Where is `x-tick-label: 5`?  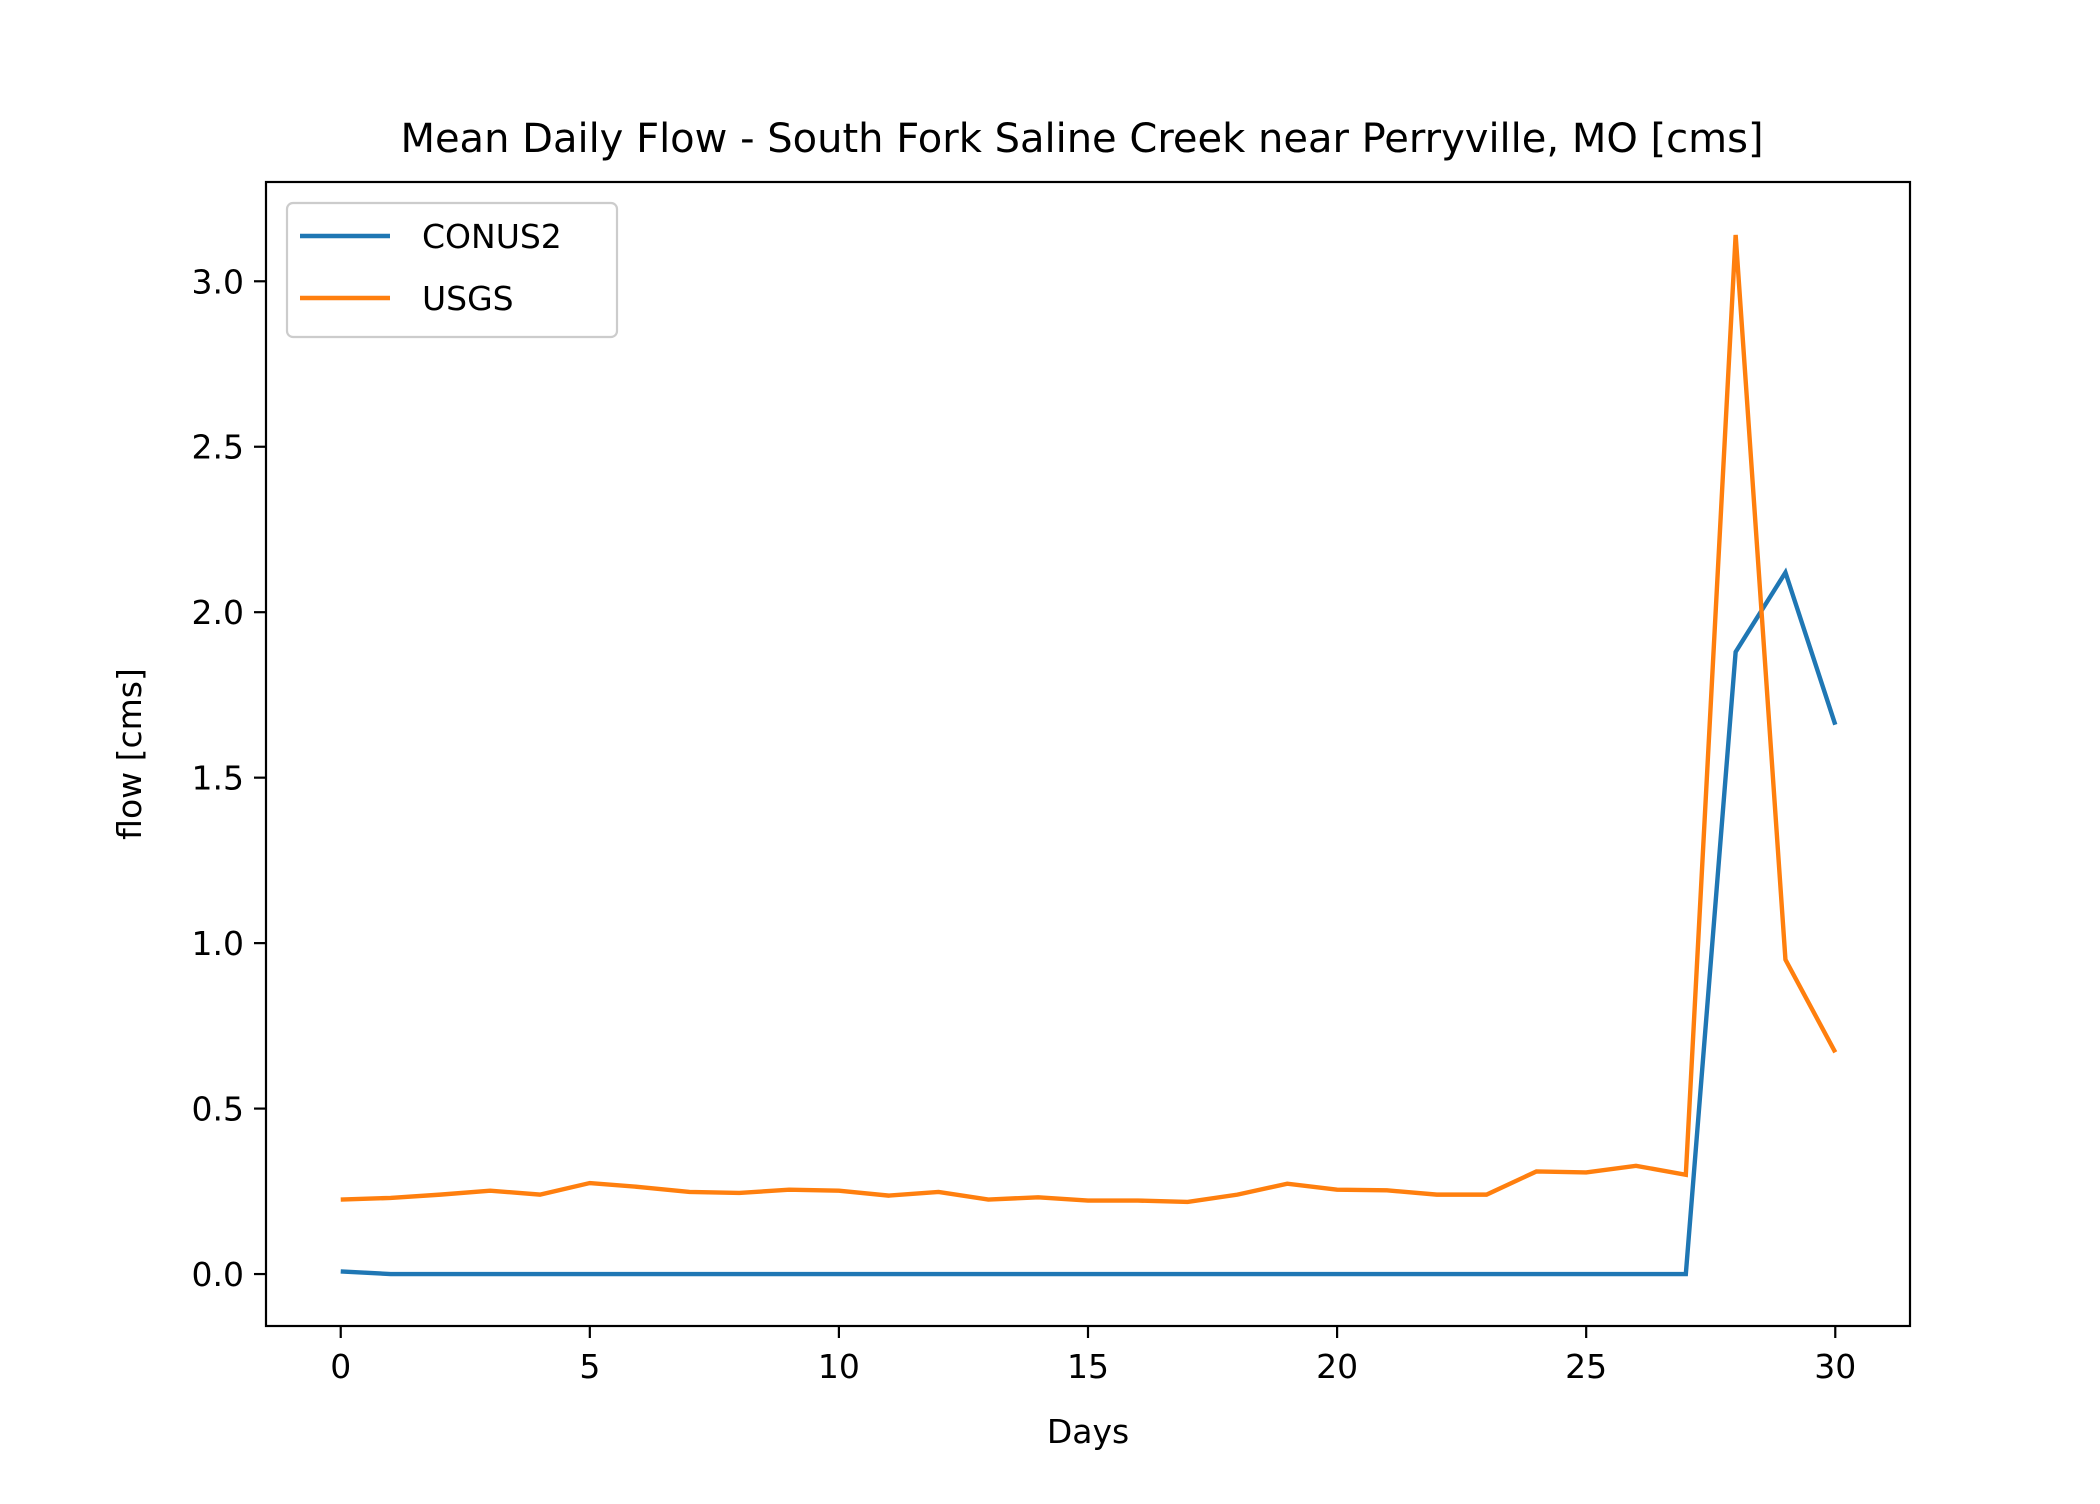 x-tick-label: 5 is located at coordinates (589, 1366).